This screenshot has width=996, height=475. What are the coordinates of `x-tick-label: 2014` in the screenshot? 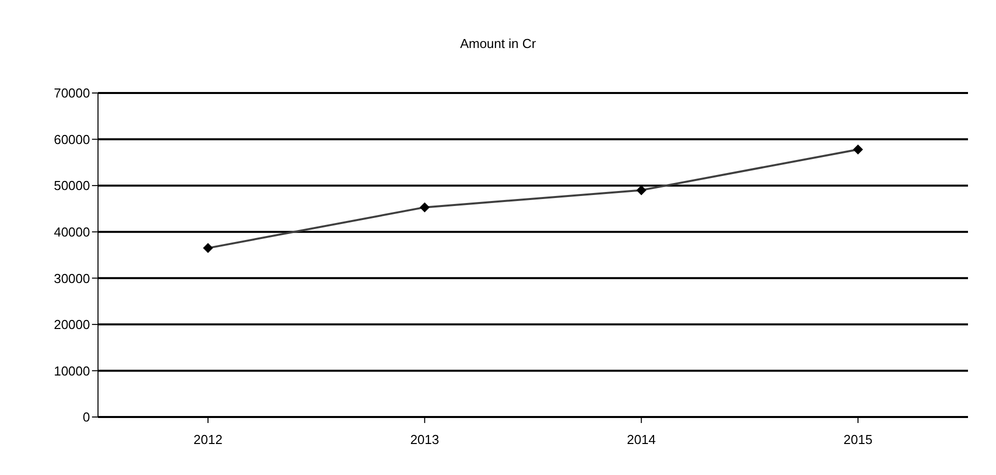 It's located at (641, 440).